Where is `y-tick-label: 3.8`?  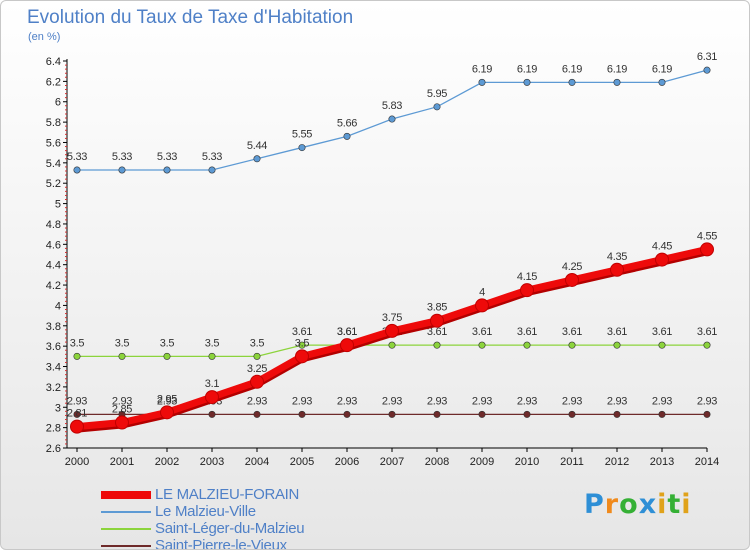 y-tick-label: 3.8 is located at coordinates (53, 327).